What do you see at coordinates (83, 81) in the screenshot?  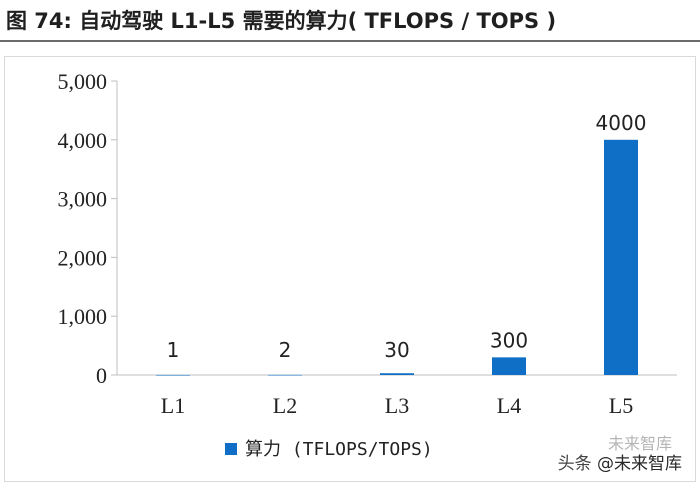 I see `y-tick-label: 5,000` at bounding box center [83, 81].